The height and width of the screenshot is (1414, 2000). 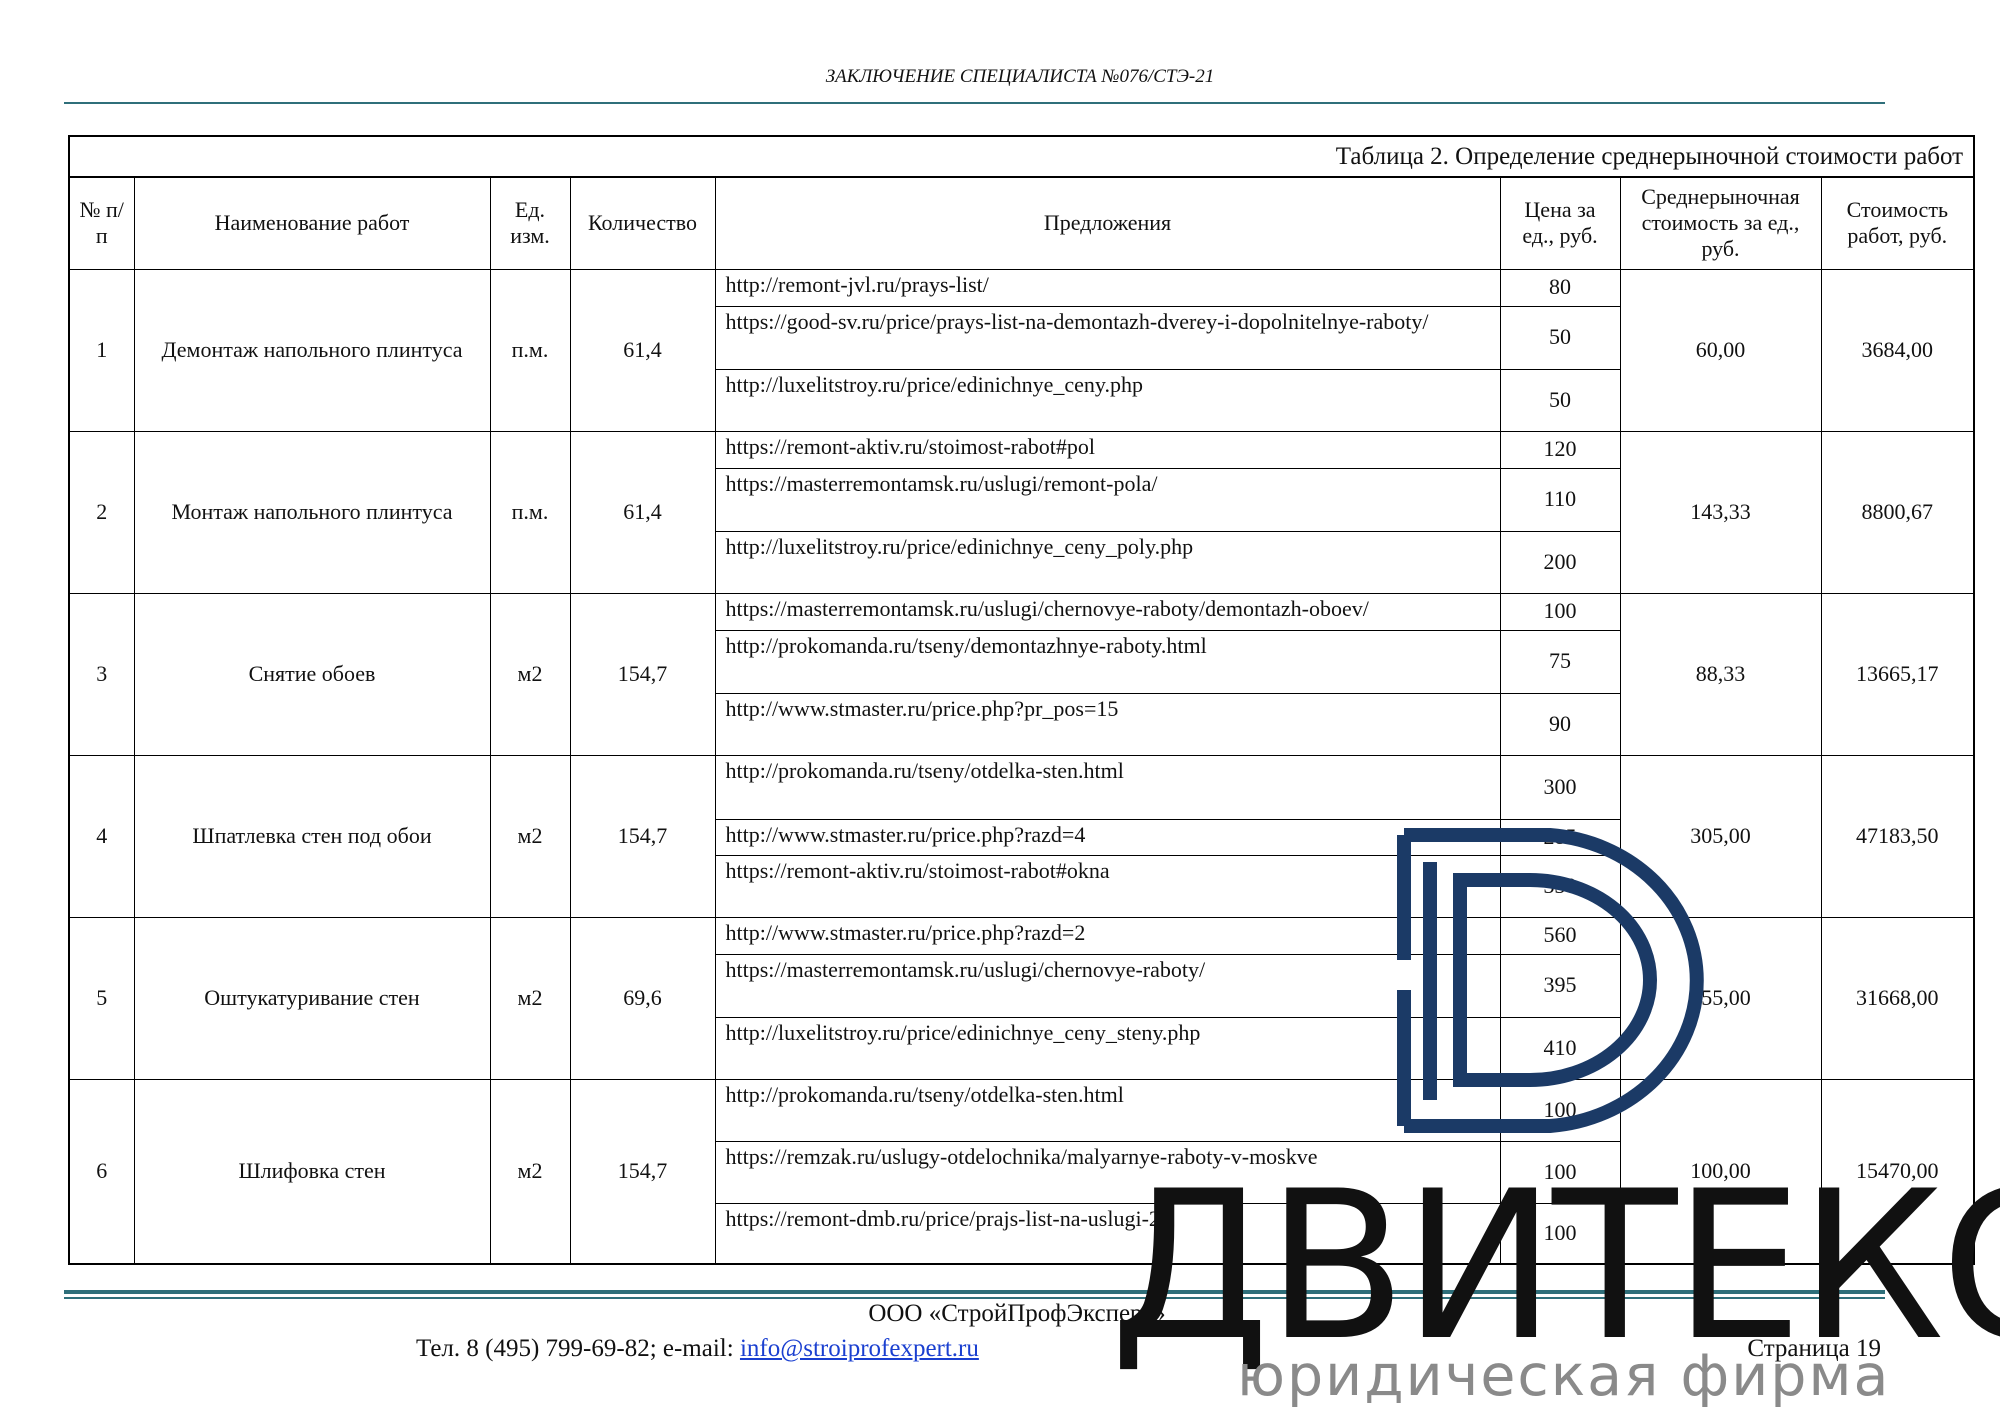 What do you see at coordinates (101, 512) in the screenshot?
I see `cell-no: 2` at bounding box center [101, 512].